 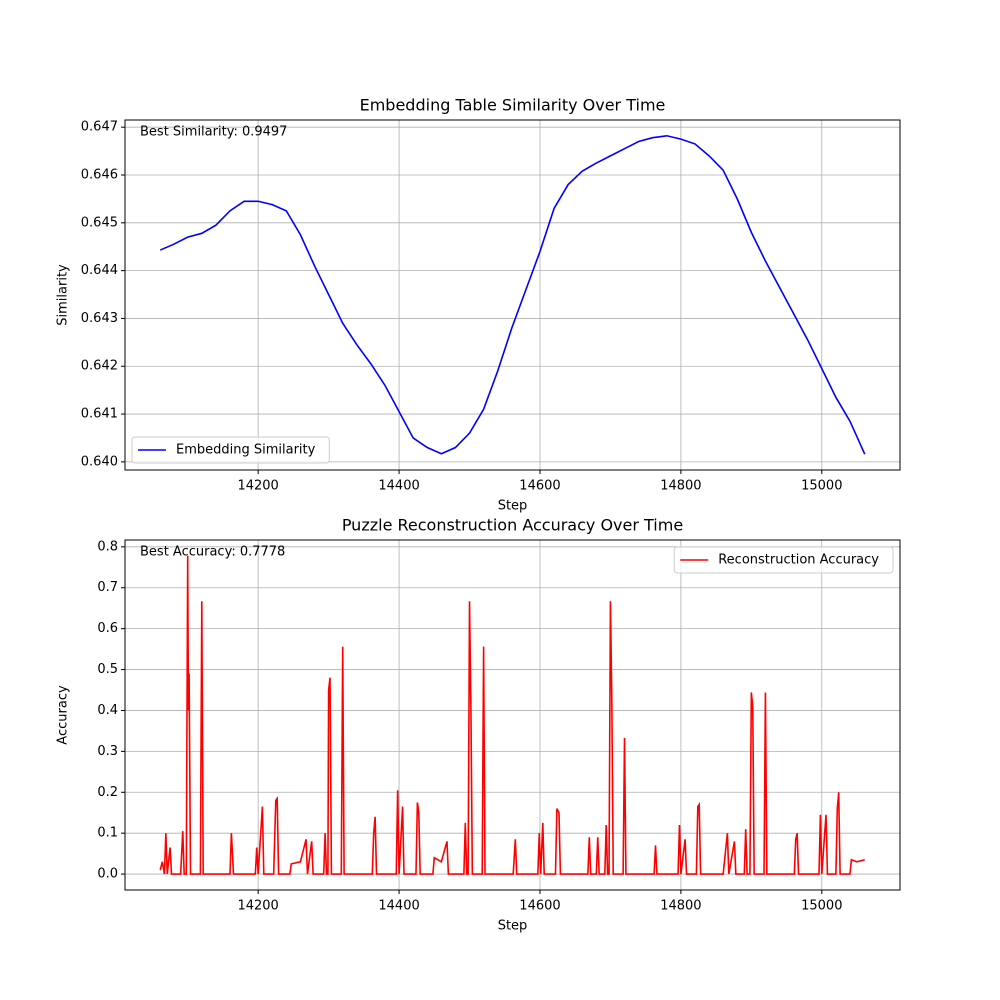 What do you see at coordinates (213, 132) in the screenshot?
I see `annotation: Best Similarity: 0.9497` at bounding box center [213, 132].